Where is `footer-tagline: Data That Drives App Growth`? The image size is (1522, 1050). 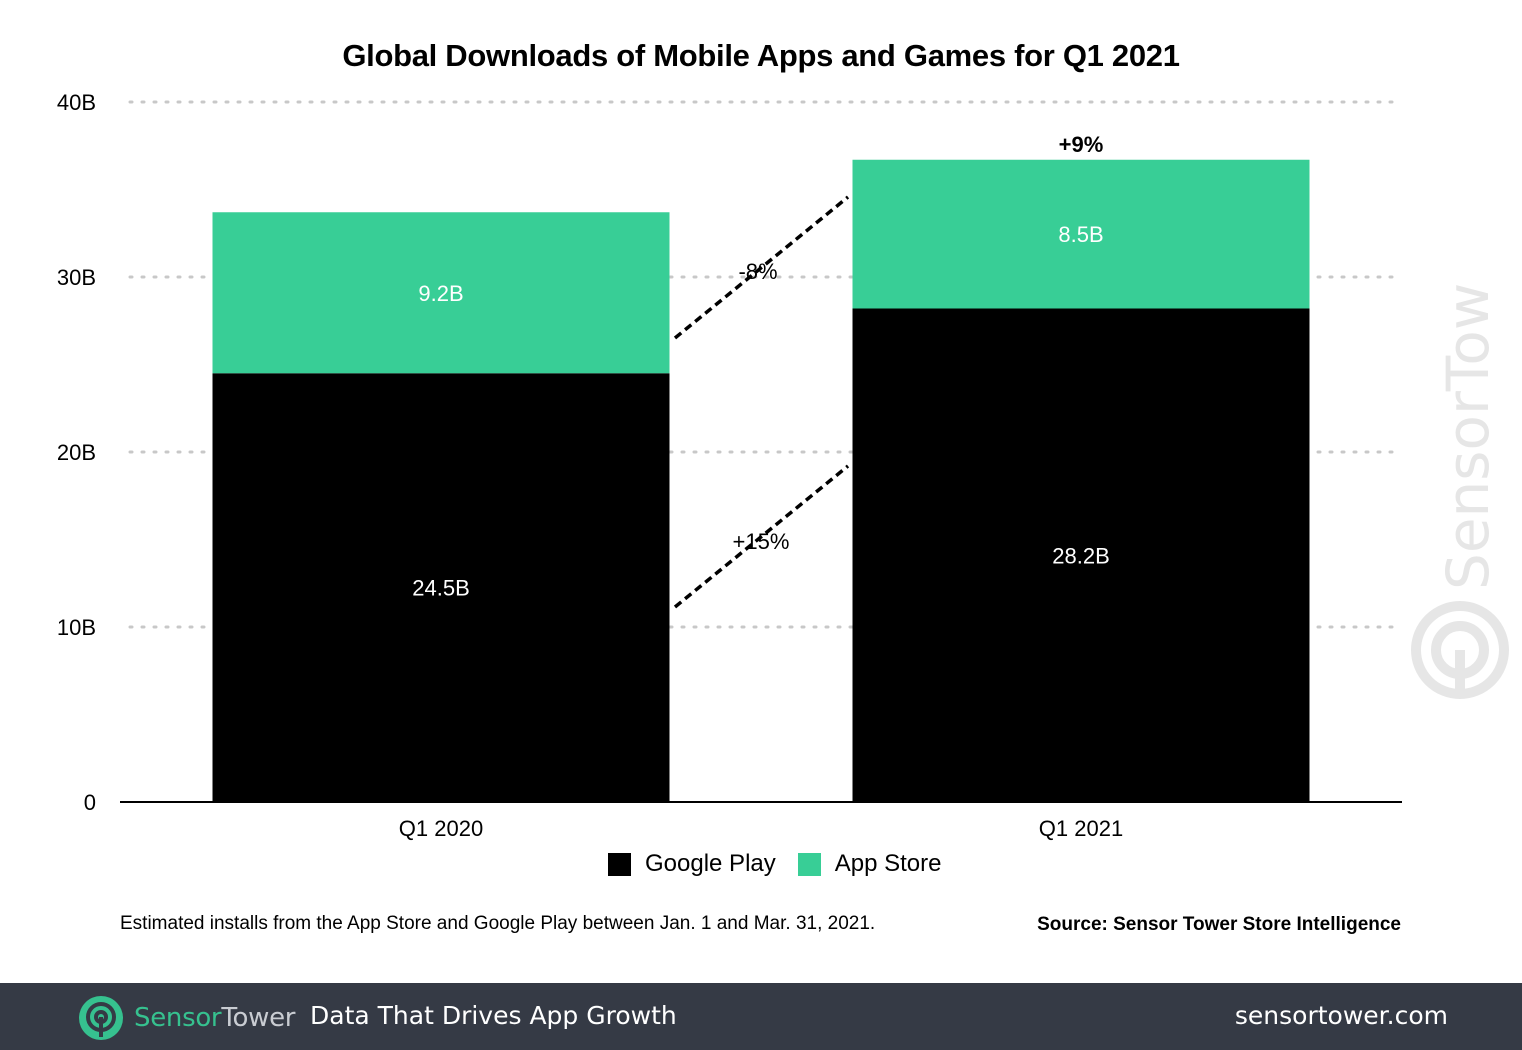
footer-tagline: Data That Drives App Growth is located at coordinates (493, 1015).